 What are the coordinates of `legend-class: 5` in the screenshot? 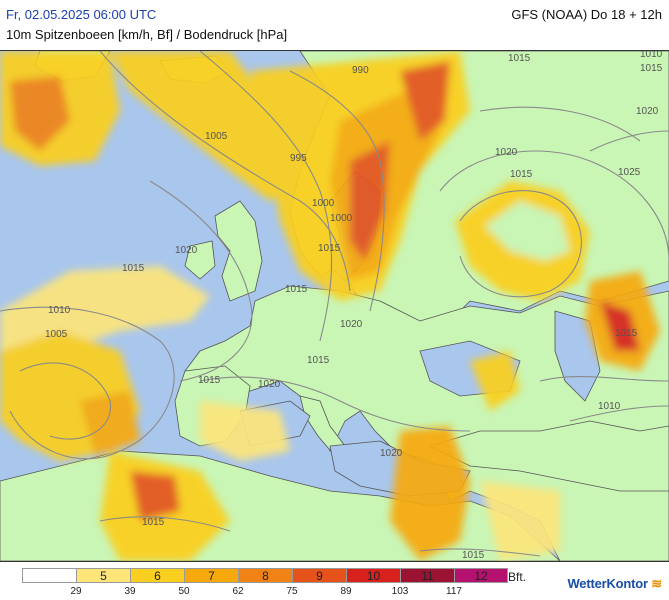 It's located at (103, 575).